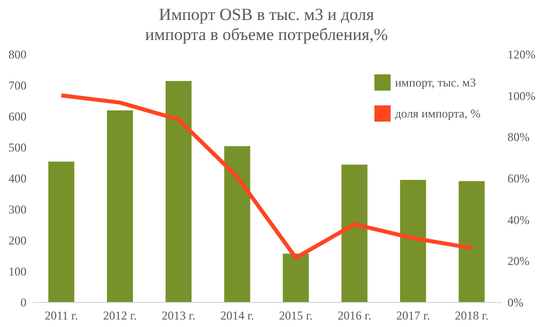 Image resolution: width=543 pixels, height=327 pixels. I want to click on y-tick-label: 700, so click(17, 85).